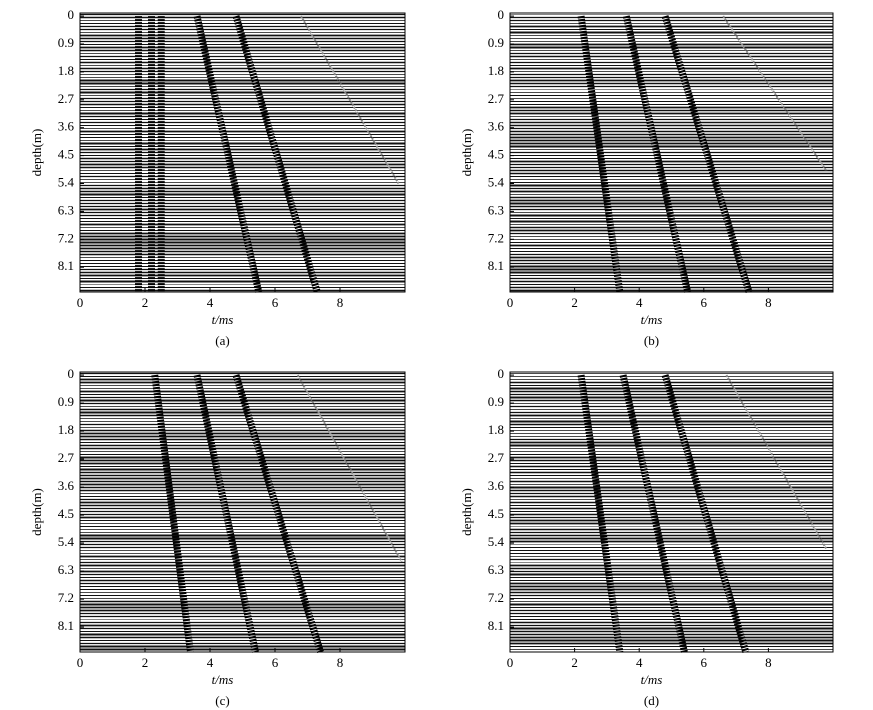  Describe the element at coordinates (222, 700) in the screenshot. I see `panel-caption: (c)` at that location.